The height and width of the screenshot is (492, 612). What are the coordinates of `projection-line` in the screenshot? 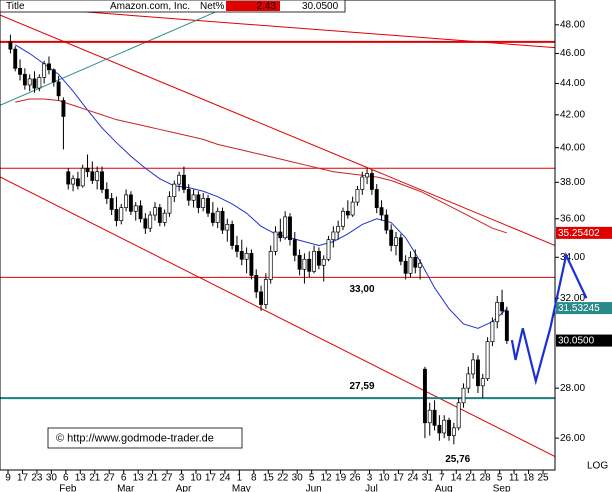 It's located at (549, 318).